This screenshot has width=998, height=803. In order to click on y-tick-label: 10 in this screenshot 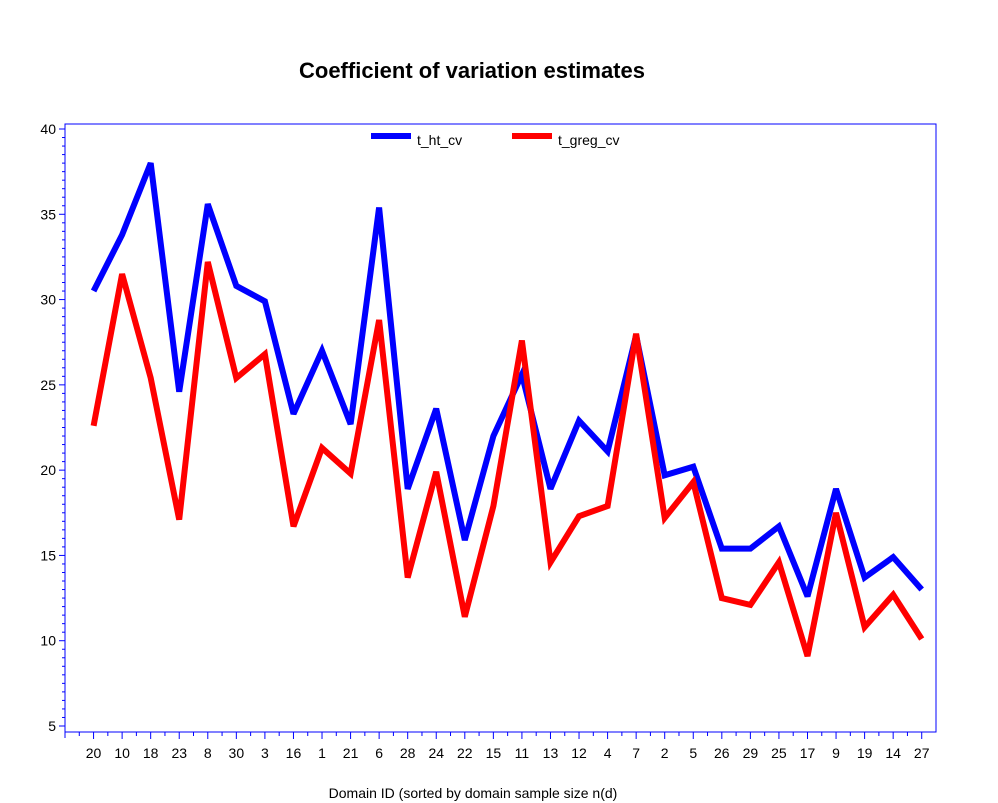, I will do `click(48, 641)`.